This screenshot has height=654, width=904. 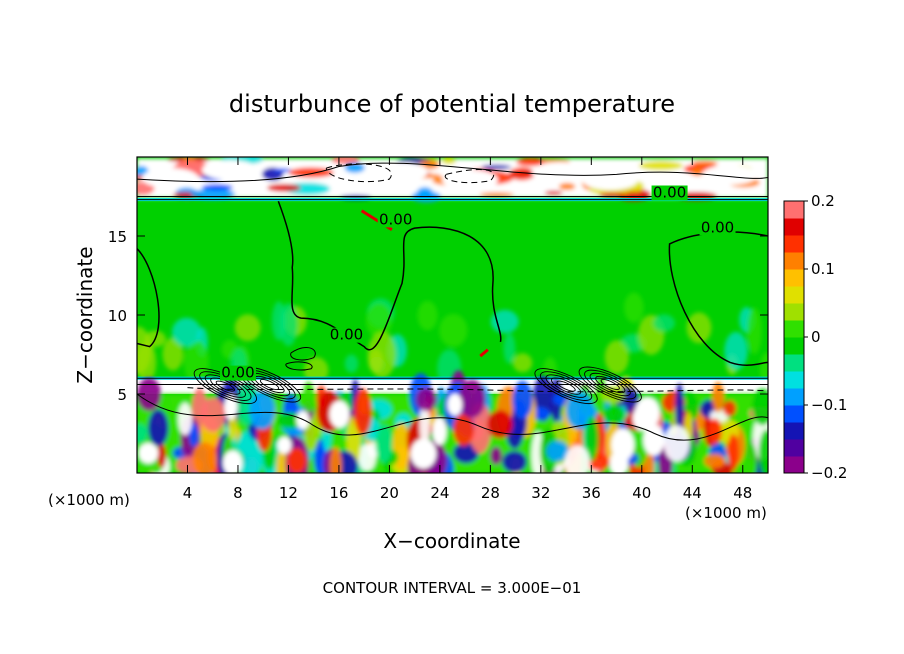 What do you see at coordinates (117, 316) in the screenshot?
I see `y-tick-label: 10` at bounding box center [117, 316].